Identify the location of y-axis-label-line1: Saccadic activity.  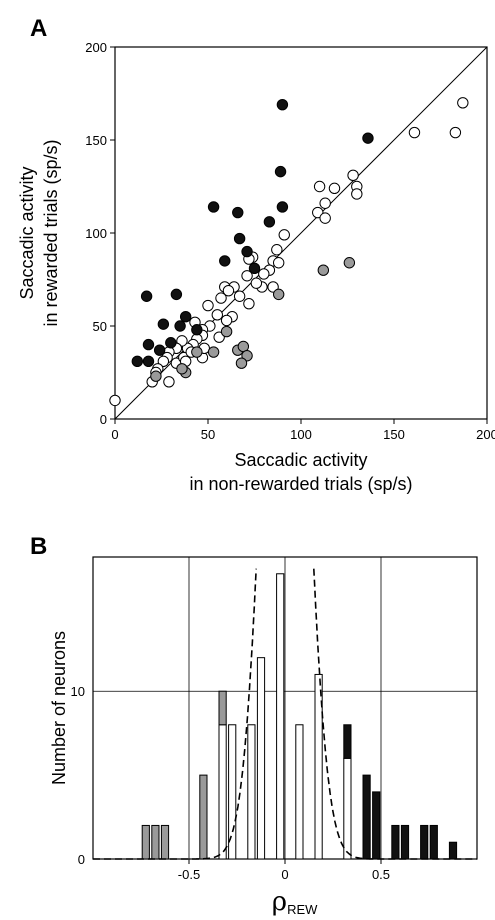
(27, 232).